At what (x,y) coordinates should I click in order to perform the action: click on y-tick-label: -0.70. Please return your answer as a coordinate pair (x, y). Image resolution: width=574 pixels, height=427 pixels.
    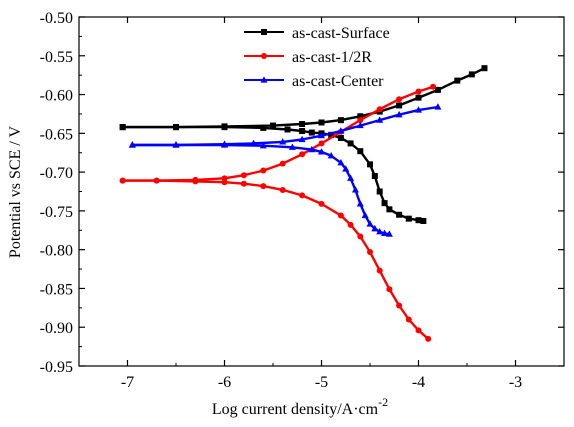
    Looking at the image, I should click on (56, 173).